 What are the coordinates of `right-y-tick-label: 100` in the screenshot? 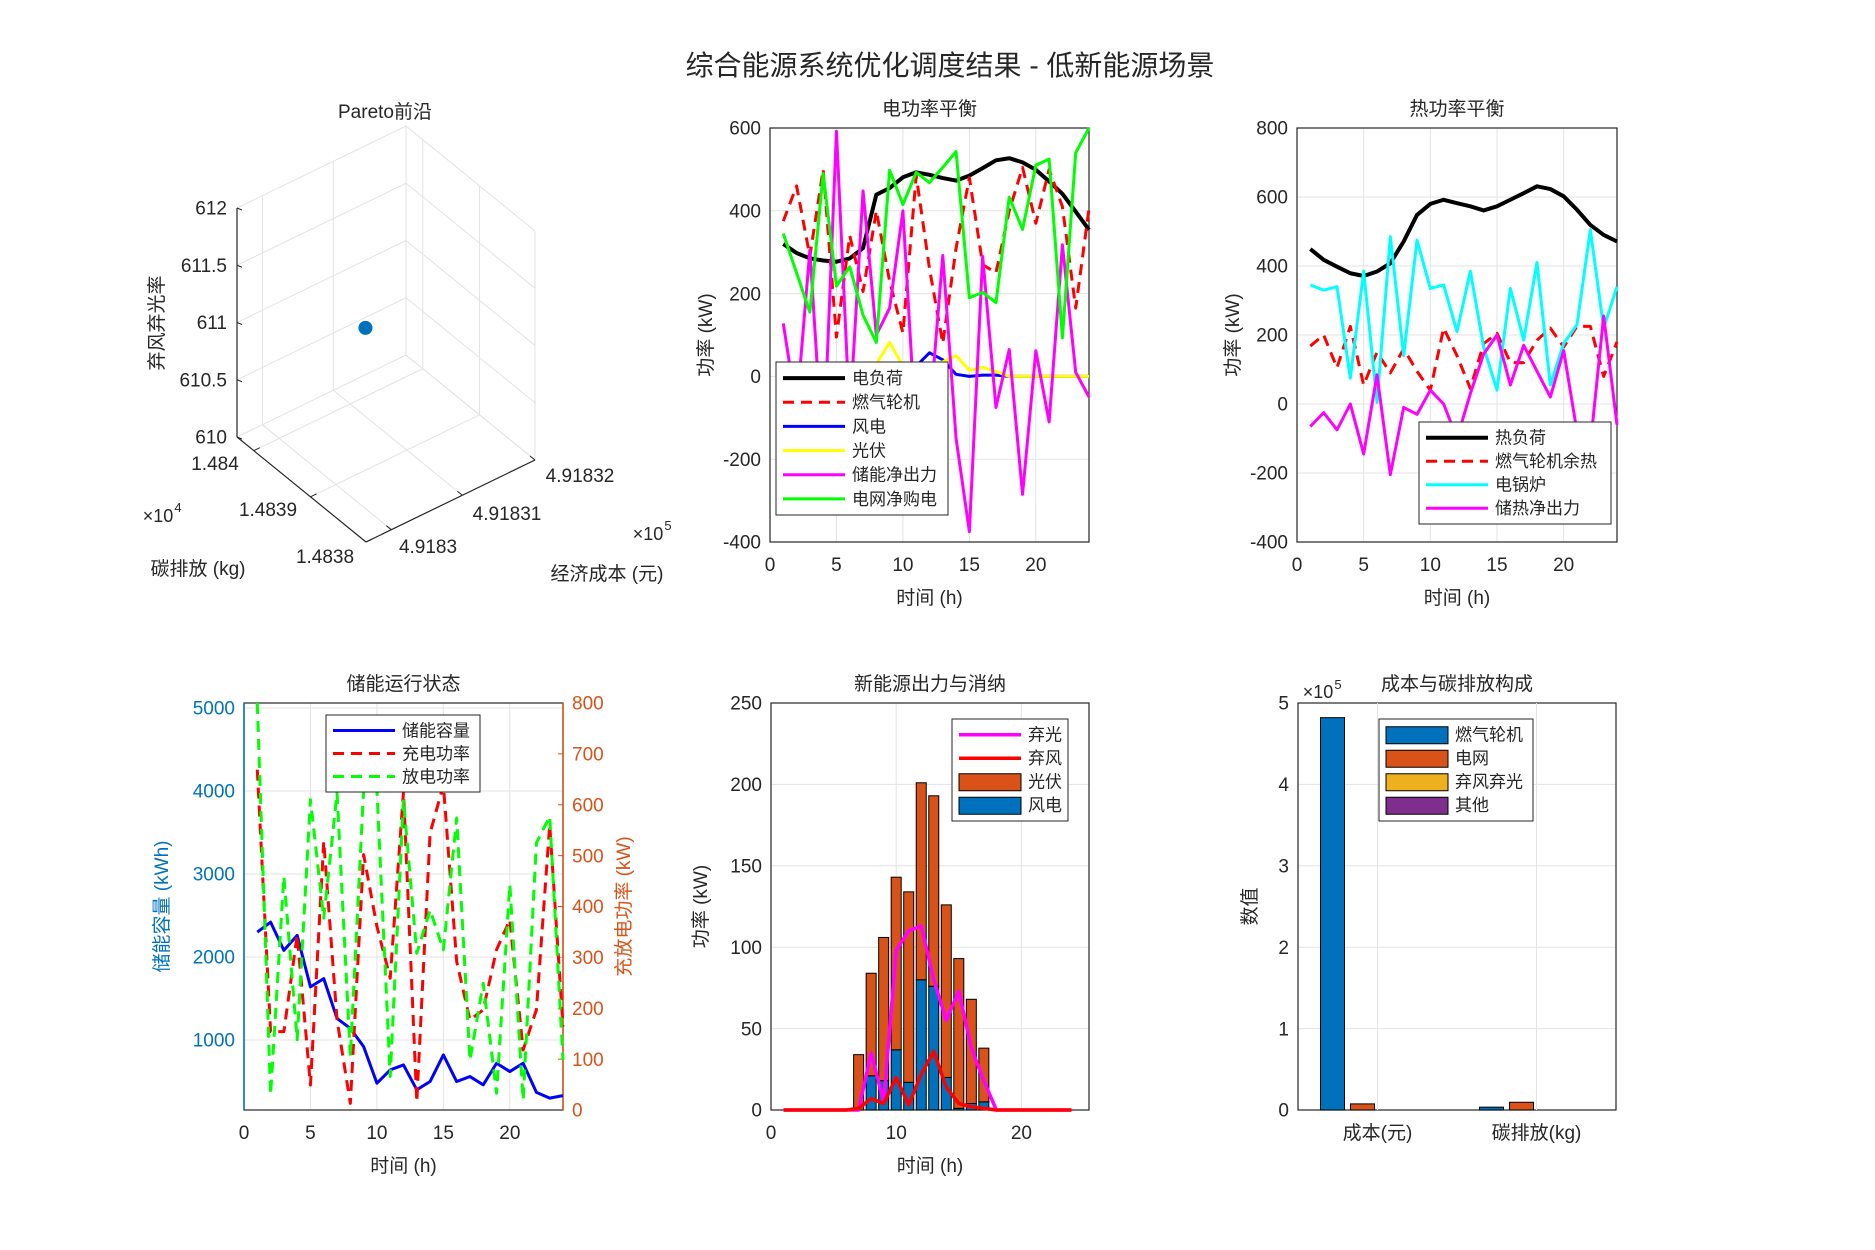 It's located at (588, 1060).